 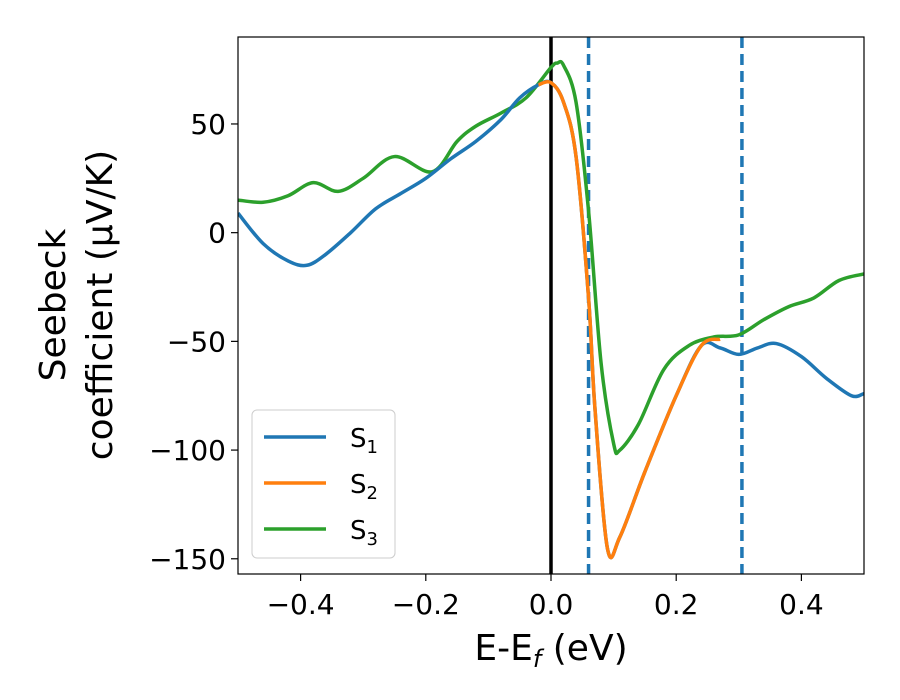 What do you see at coordinates (77, 305) in the screenshot?
I see `y-axis-label: Seebeck coefficient (μV/K)` at bounding box center [77, 305].